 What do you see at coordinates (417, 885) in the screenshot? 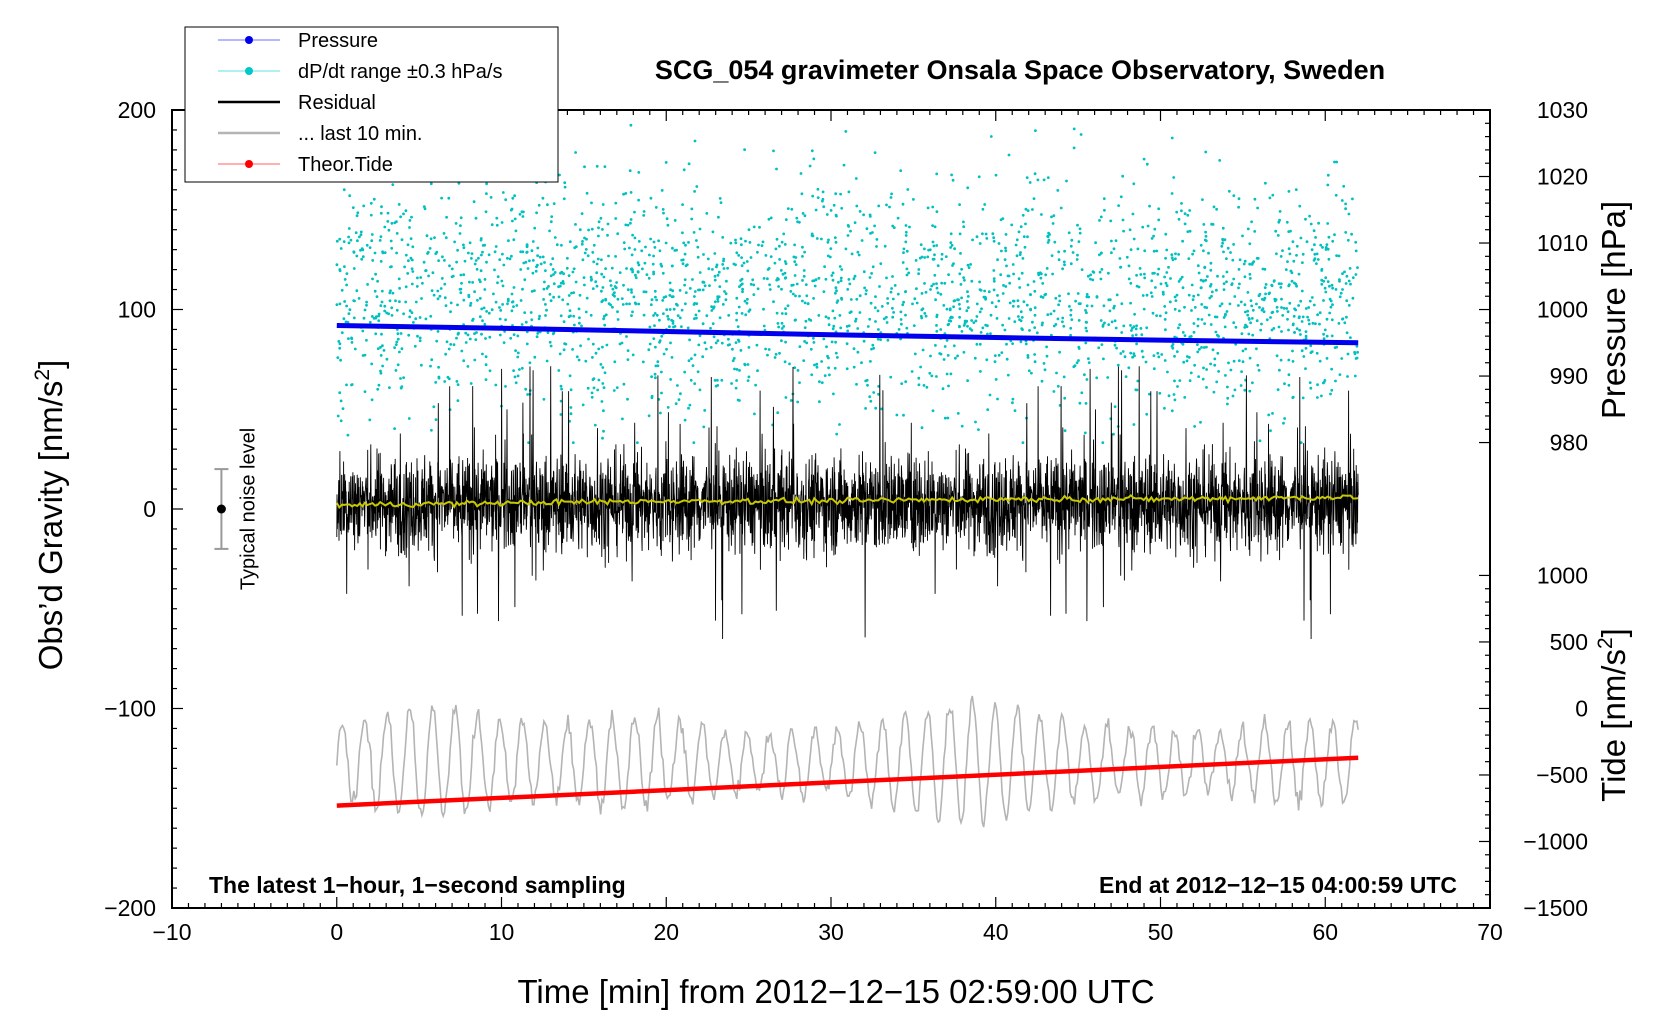
I see `sampling-annotation: The latest 1−hour, 1−second sampling` at bounding box center [417, 885].